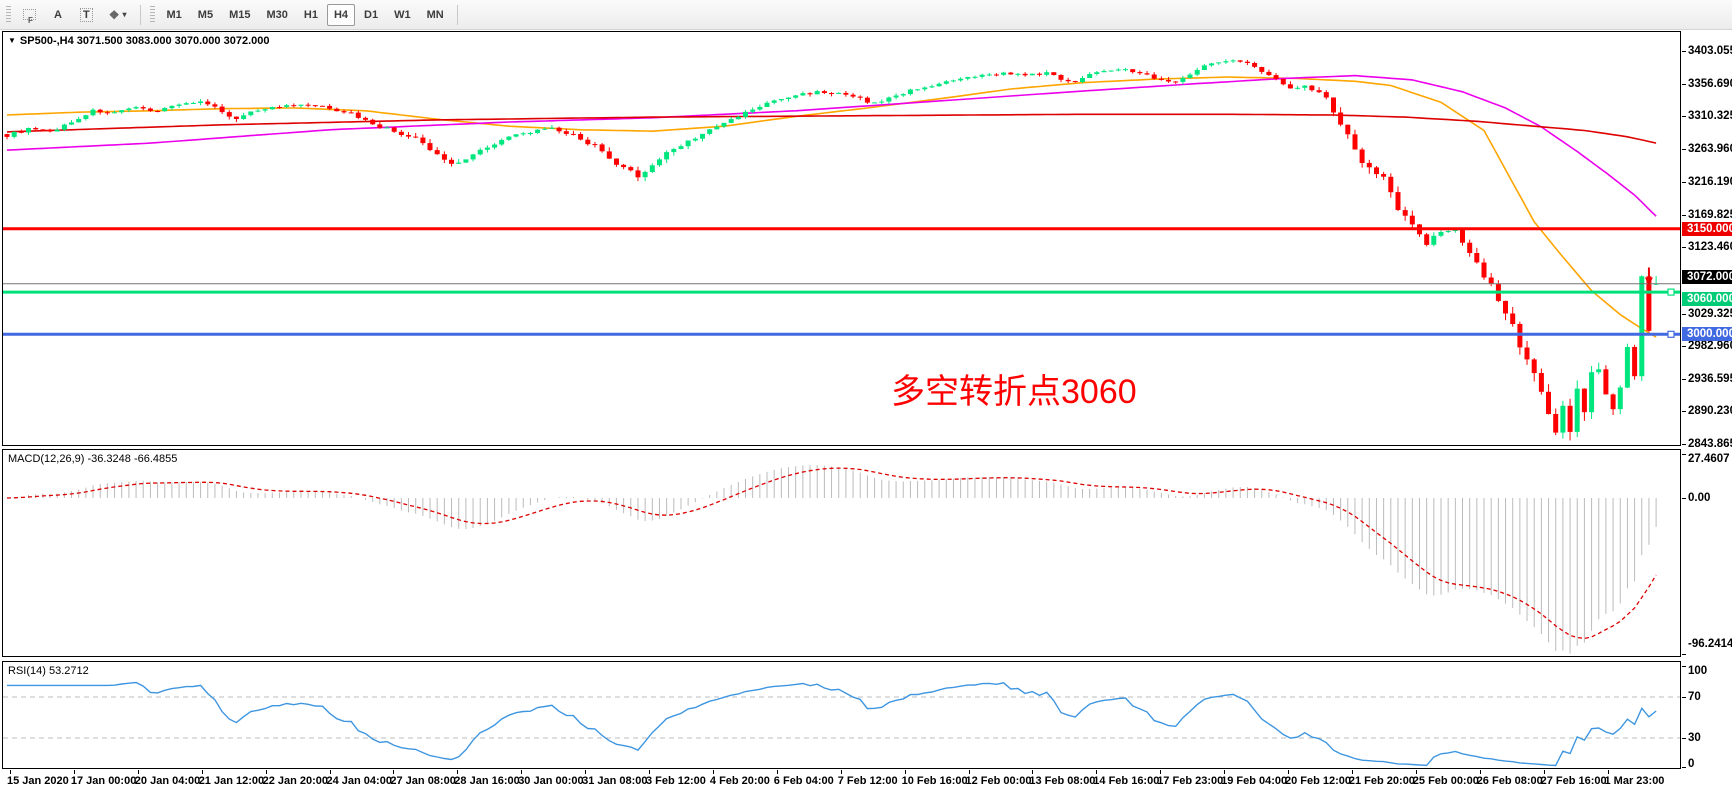 The width and height of the screenshot is (1732, 790). Describe the element at coordinates (487, 781) in the screenshot. I see `time-axis-label: 28 Jan 16:00` at that location.